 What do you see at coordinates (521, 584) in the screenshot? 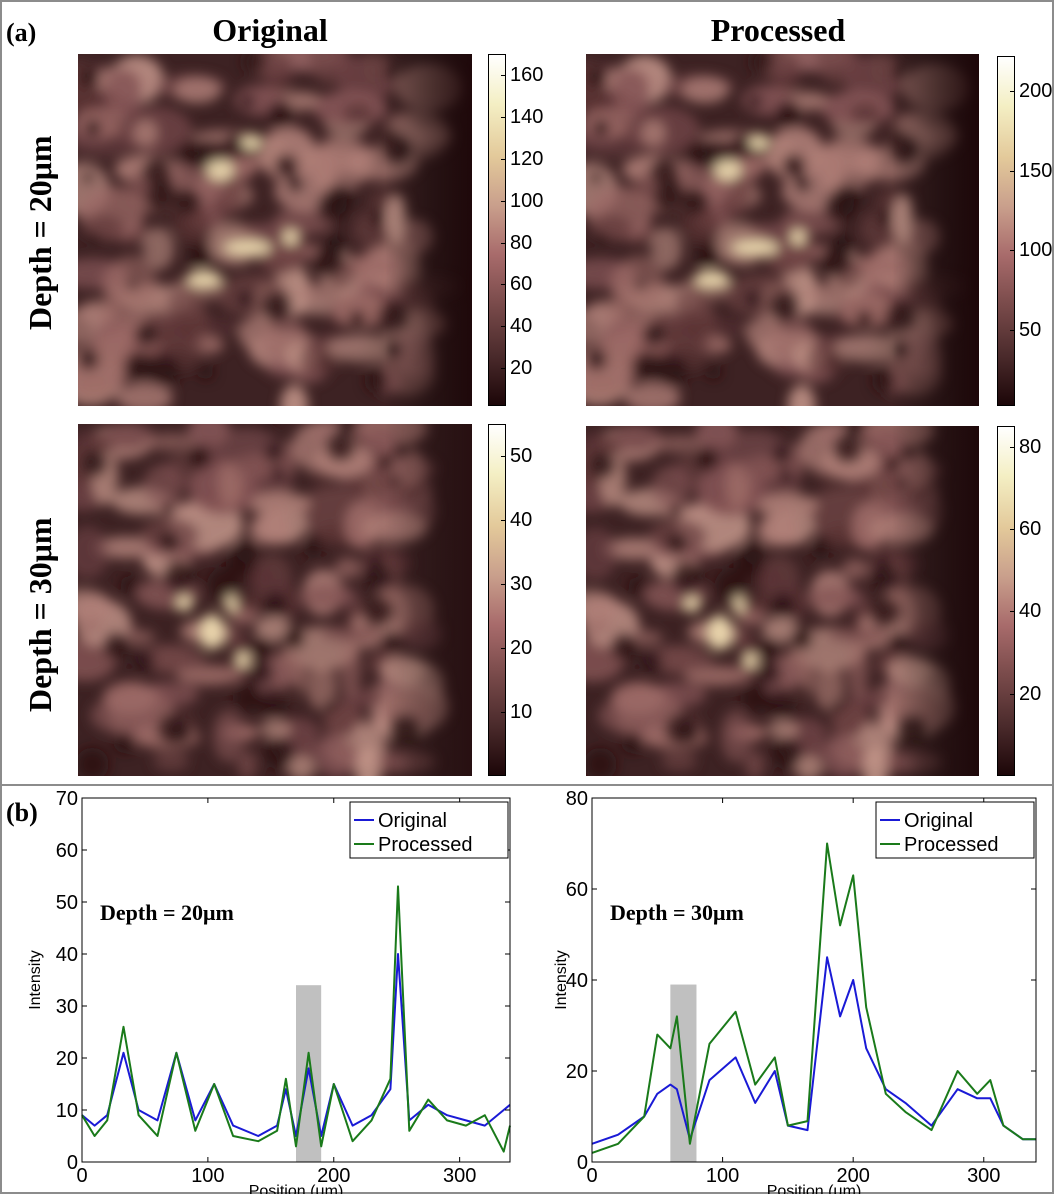
I see `colorbar-tick-label: 30` at bounding box center [521, 584].